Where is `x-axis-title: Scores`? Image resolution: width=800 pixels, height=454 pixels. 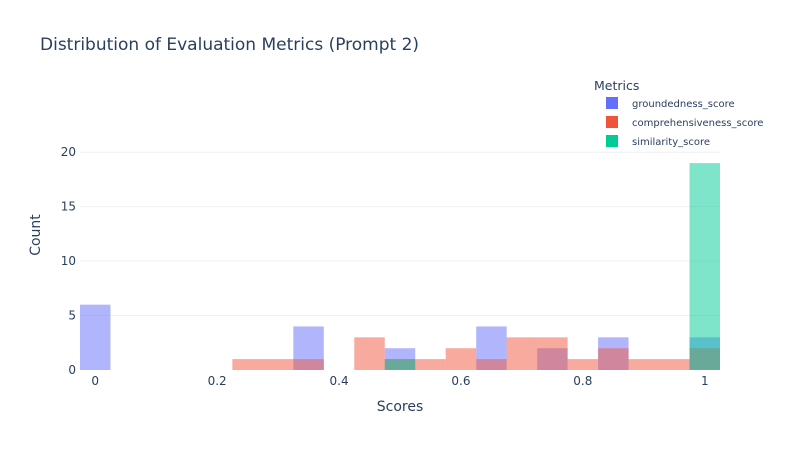 x-axis-title: Scores is located at coordinates (400, 407).